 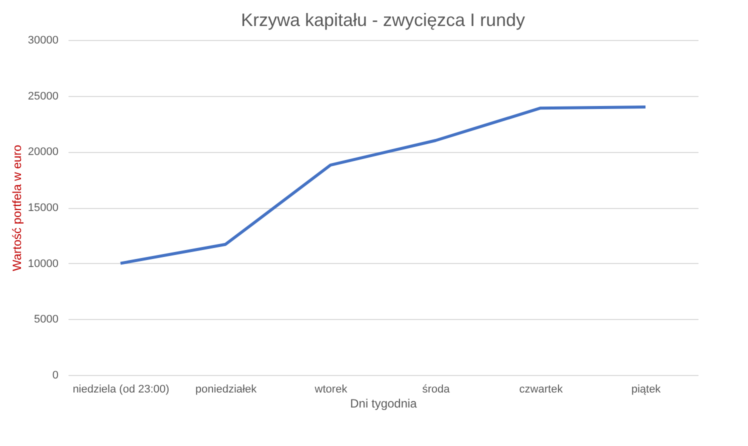 I want to click on chart-title: Krzywa kapitału - zwycięzca I rundy, so click(x=383, y=20).